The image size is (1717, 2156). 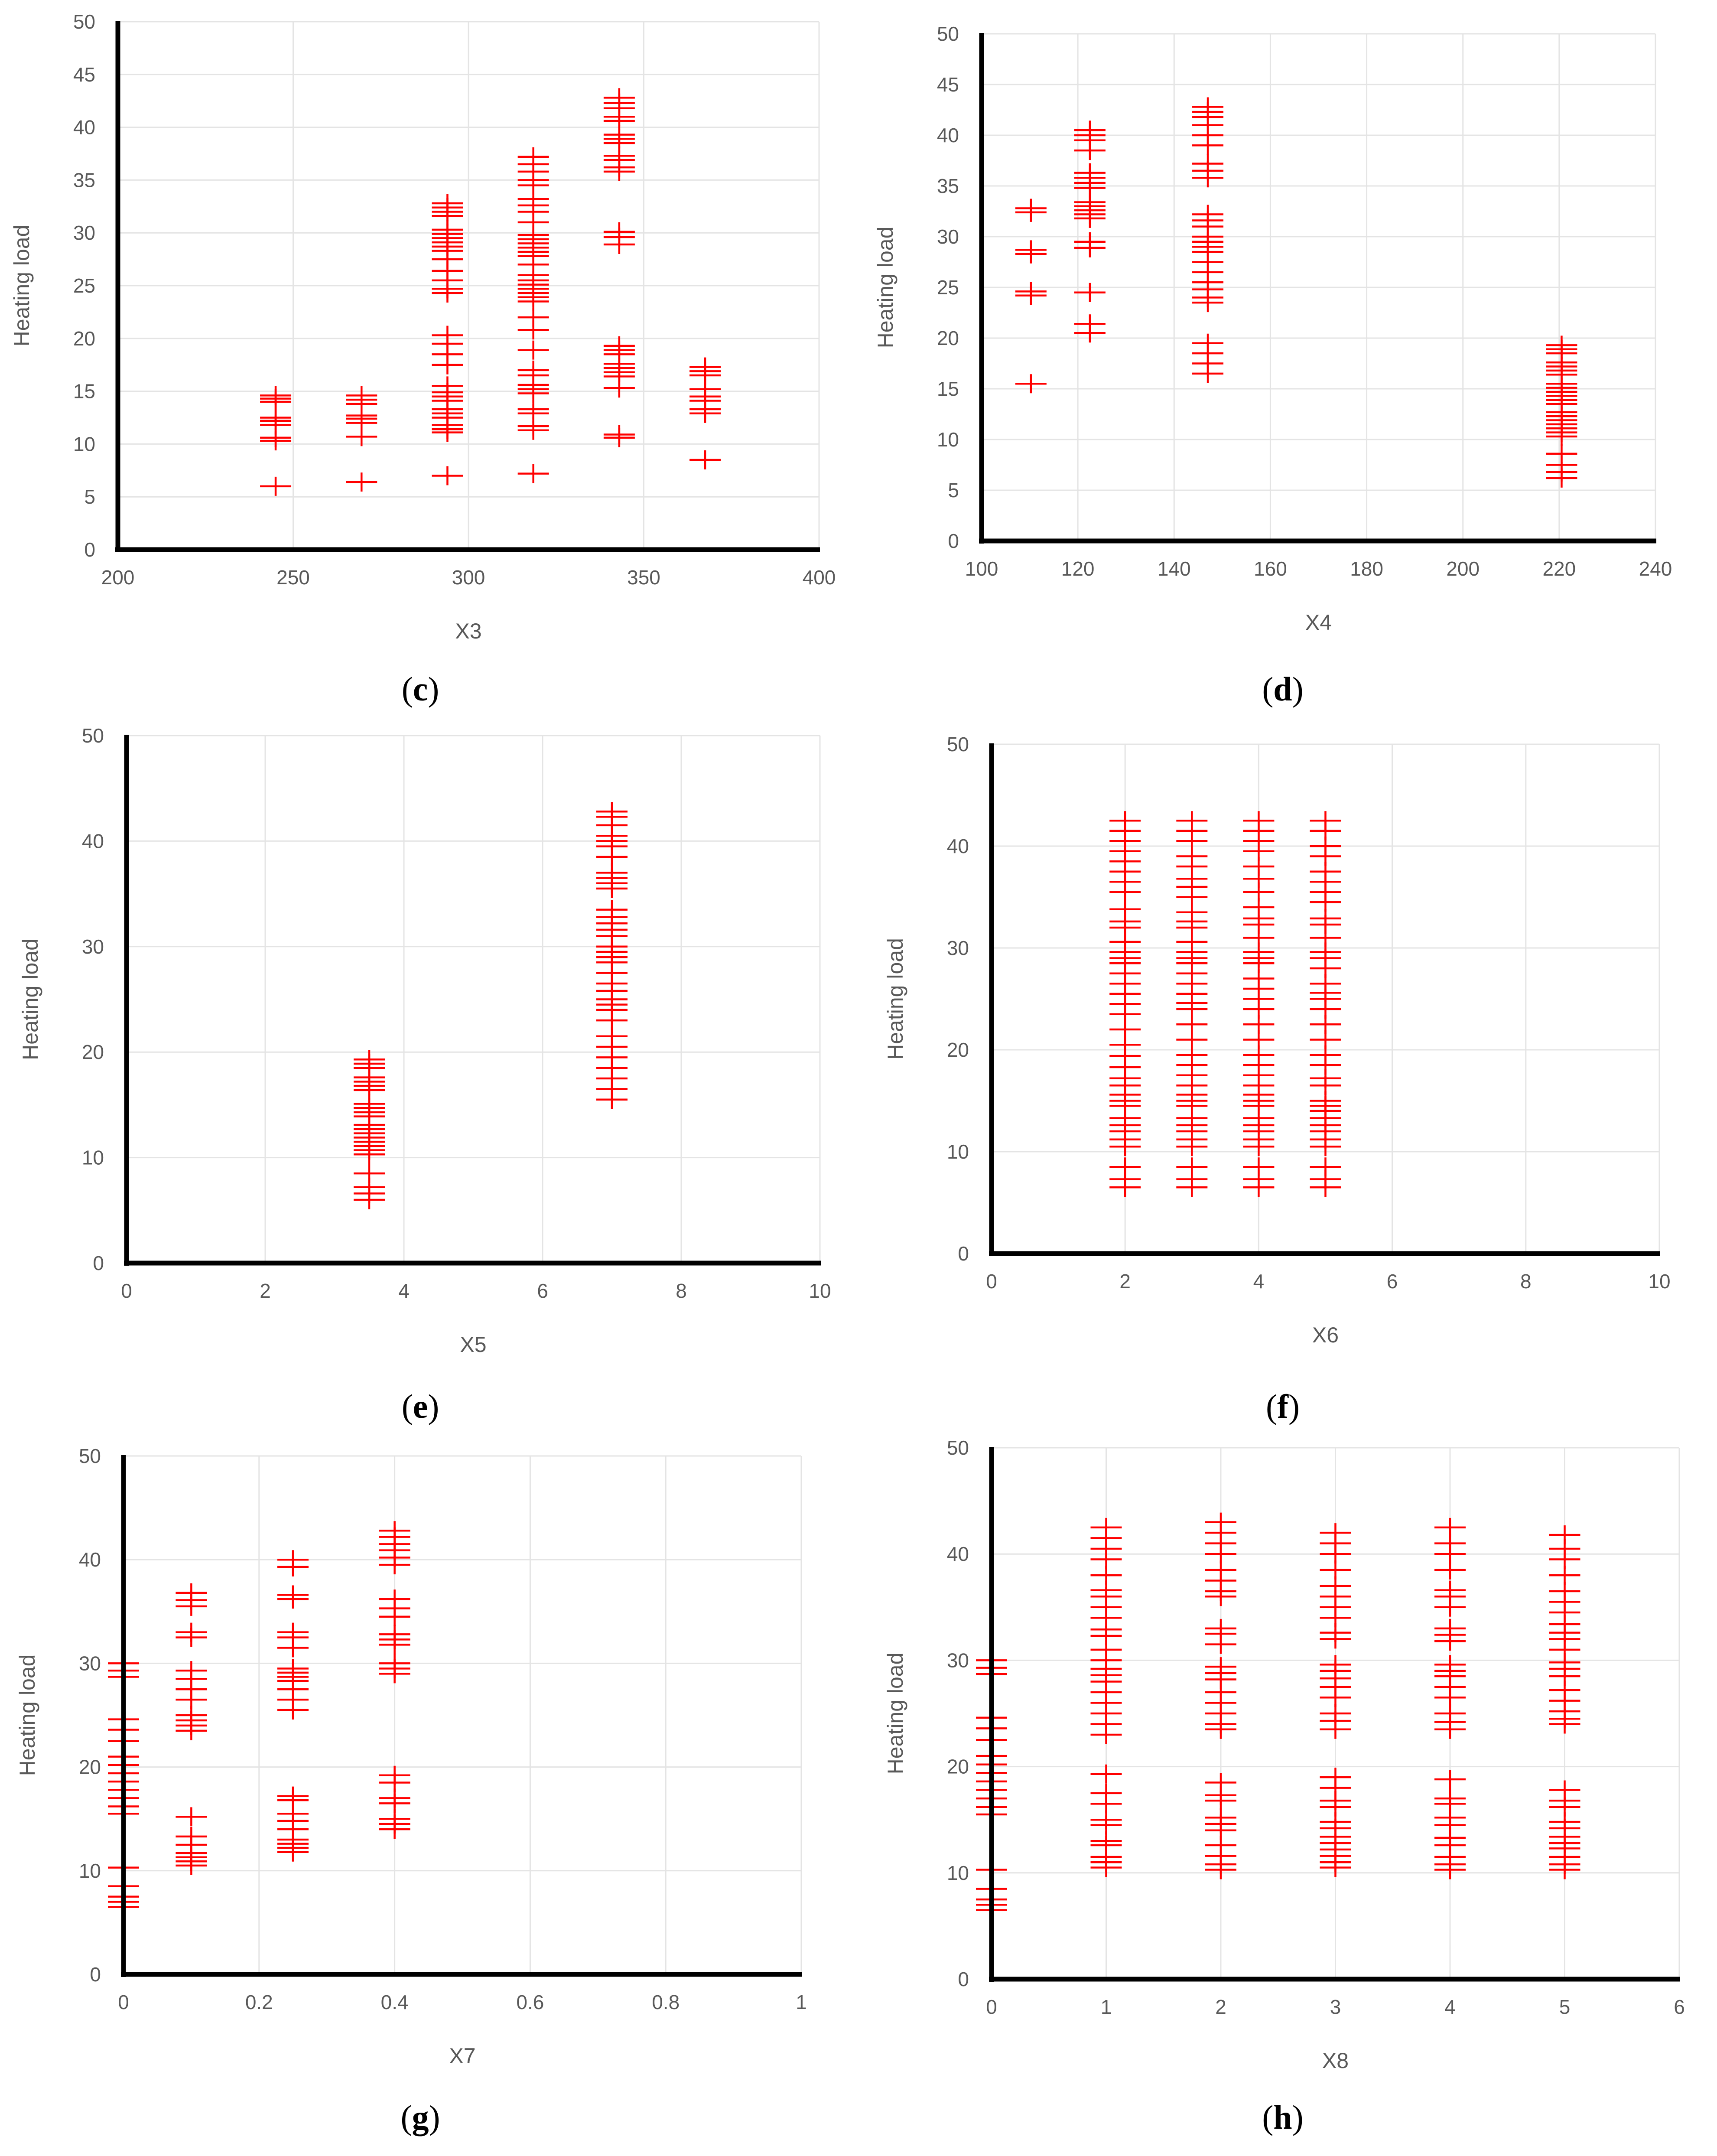 I want to click on x-tick-label: 6, so click(x=543, y=1291).